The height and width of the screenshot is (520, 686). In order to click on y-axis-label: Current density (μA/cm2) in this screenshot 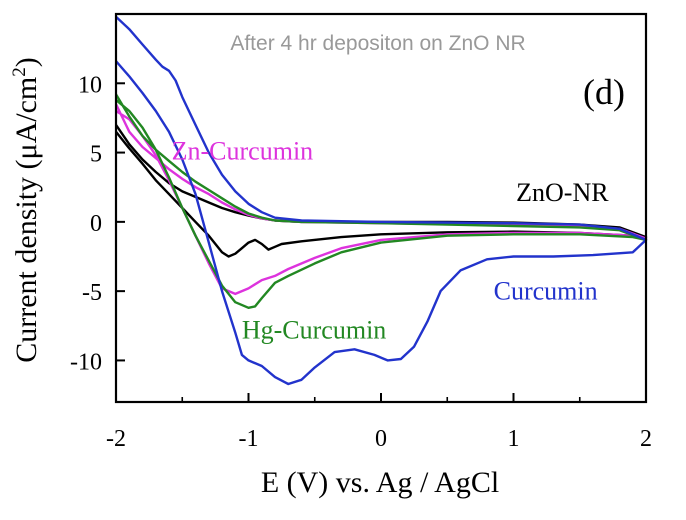, I will do `click(26, 210)`.